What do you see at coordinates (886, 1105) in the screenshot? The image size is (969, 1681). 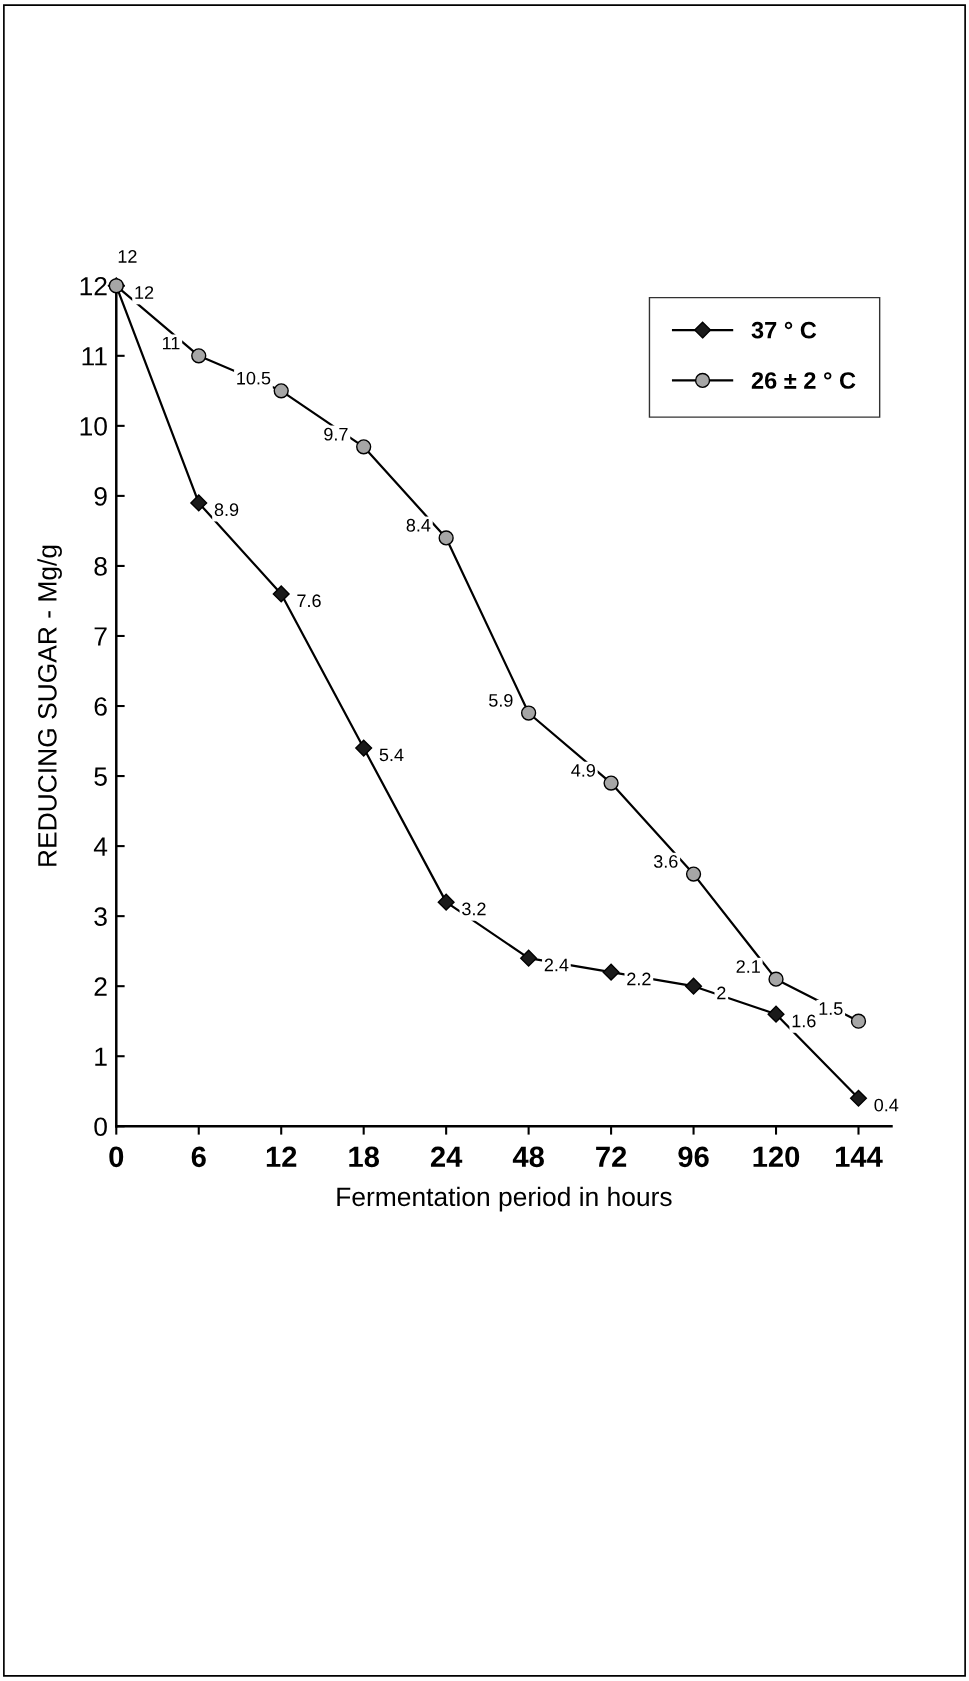 I see `data-label: 0.4` at bounding box center [886, 1105].